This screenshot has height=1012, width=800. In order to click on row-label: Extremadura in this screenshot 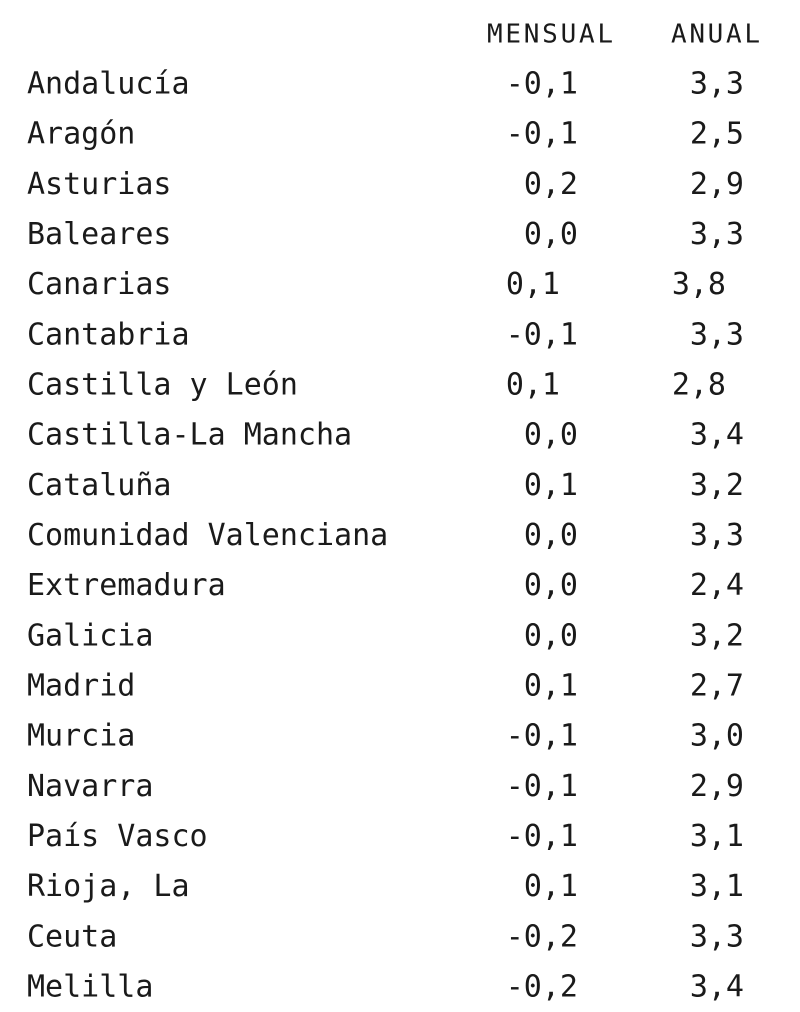, I will do `click(126, 585)`.